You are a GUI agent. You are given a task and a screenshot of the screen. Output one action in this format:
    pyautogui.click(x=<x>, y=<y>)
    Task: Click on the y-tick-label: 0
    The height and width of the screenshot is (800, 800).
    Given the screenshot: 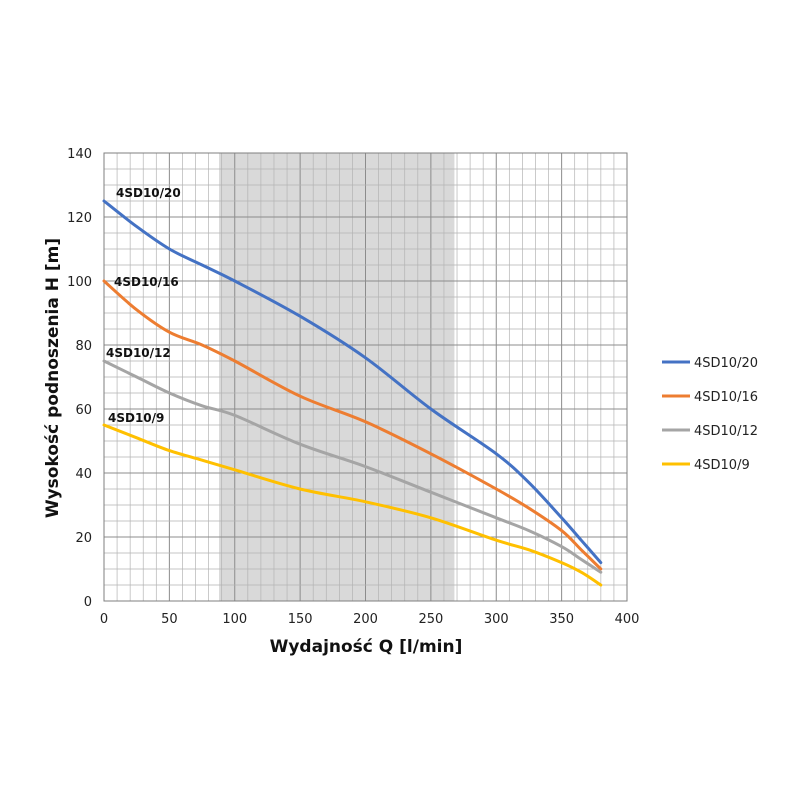 What is the action you would take?
    pyautogui.click(x=88, y=602)
    